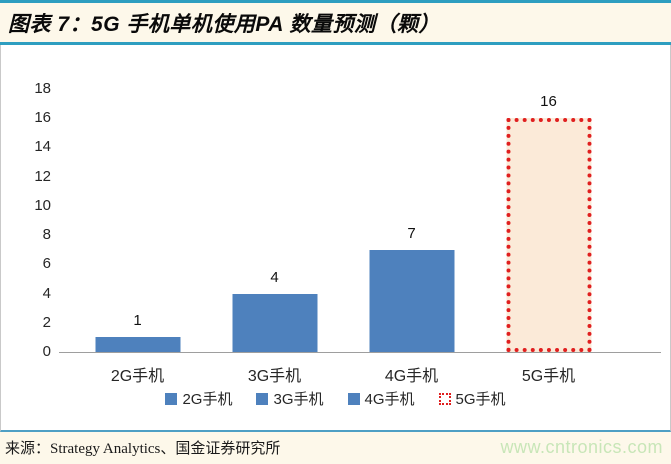 This screenshot has width=671, height=464. I want to click on y-axis-tick-label: 2, so click(46, 322).